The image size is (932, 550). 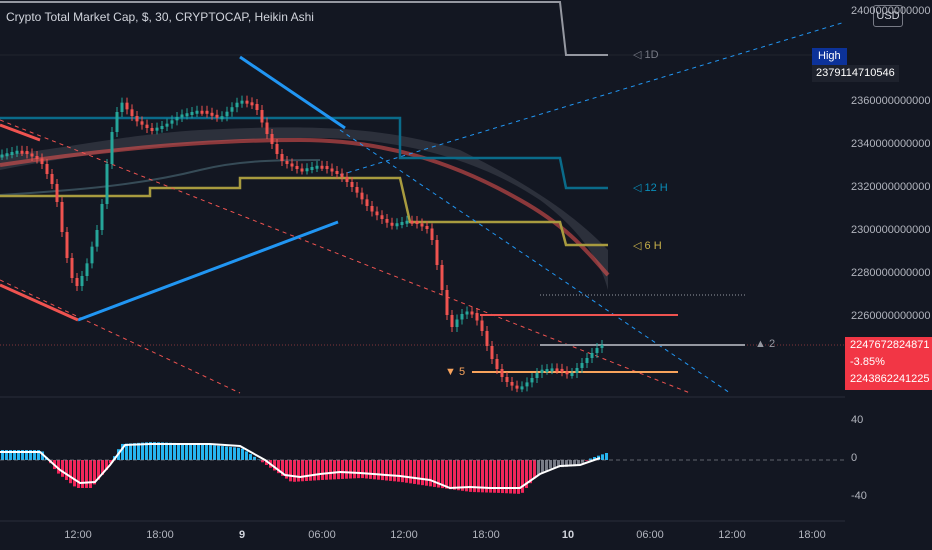 What do you see at coordinates (242, 535) in the screenshot?
I see `time-axis-label: 9` at bounding box center [242, 535].